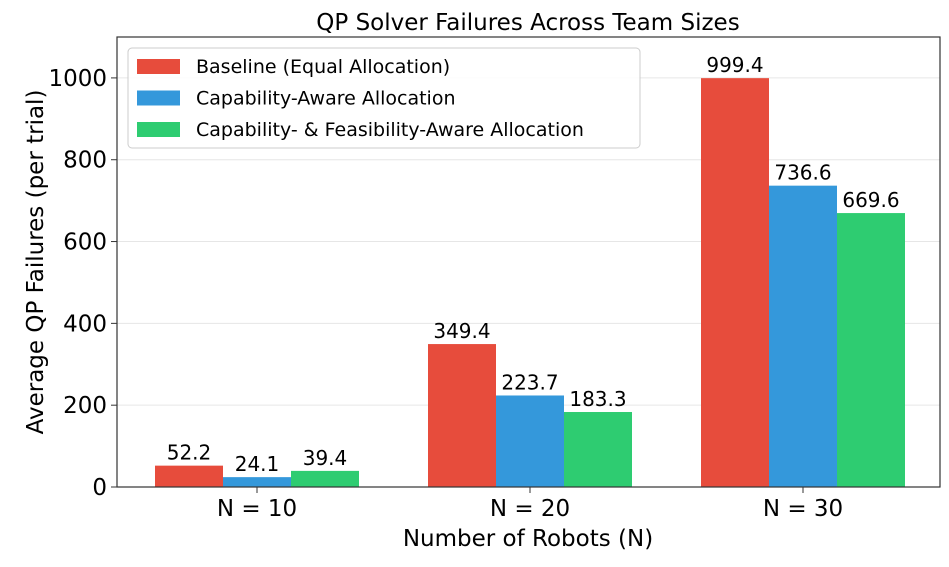 The height and width of the screenshot is (567, 949). Describe the element at coordinates (323, 67) in the screenshot. I see `legend-label: Baseline (Equal Allocation)` at that location.